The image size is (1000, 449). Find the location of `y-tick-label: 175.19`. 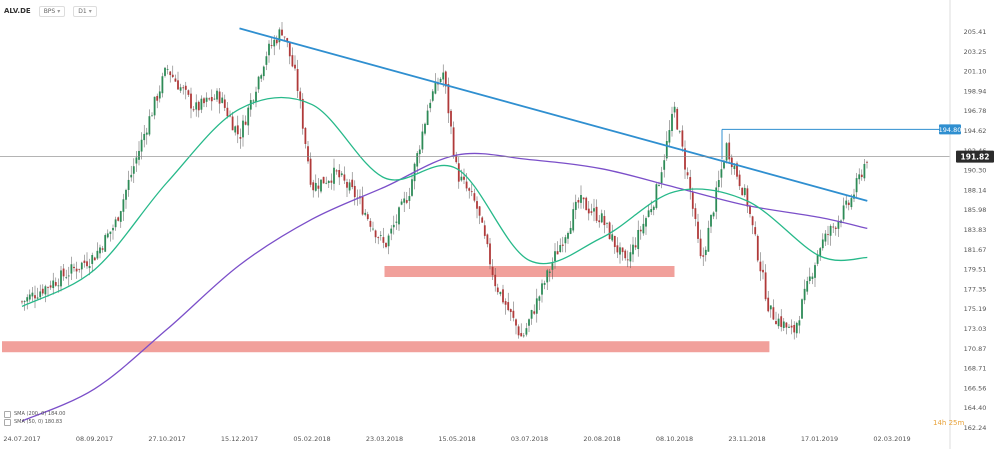

y-tick-label: 175.19 is located at coordinates (975, 309).